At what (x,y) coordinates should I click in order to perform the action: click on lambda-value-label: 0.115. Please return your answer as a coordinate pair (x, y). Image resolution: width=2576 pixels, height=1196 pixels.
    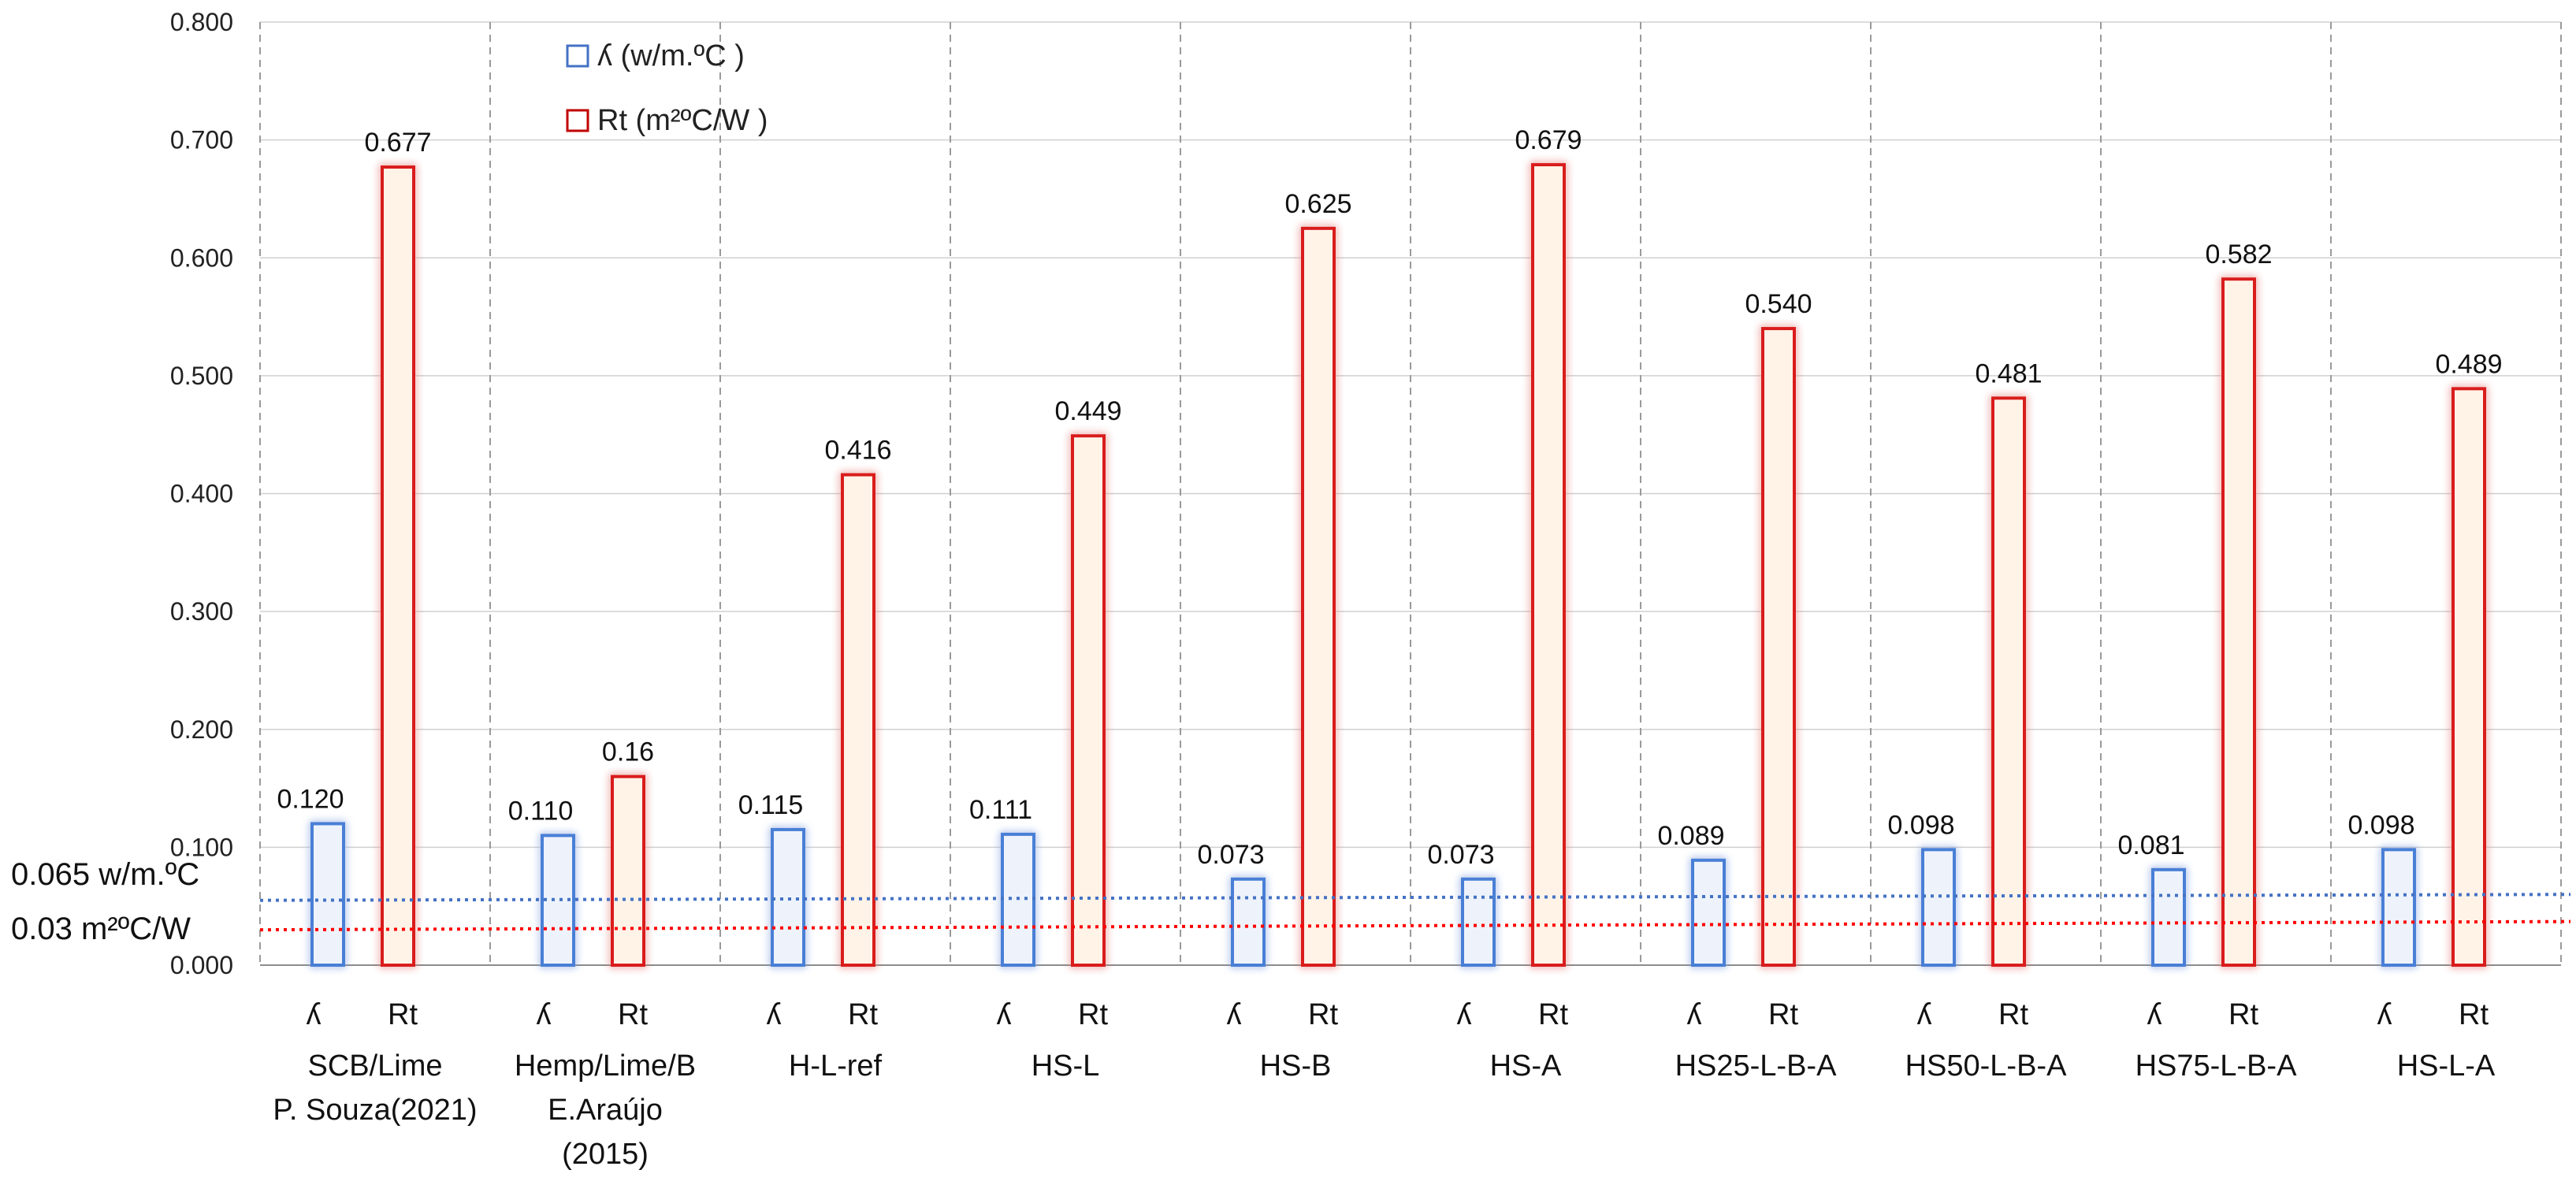
    Looking at the image, I should click on (771, 805).